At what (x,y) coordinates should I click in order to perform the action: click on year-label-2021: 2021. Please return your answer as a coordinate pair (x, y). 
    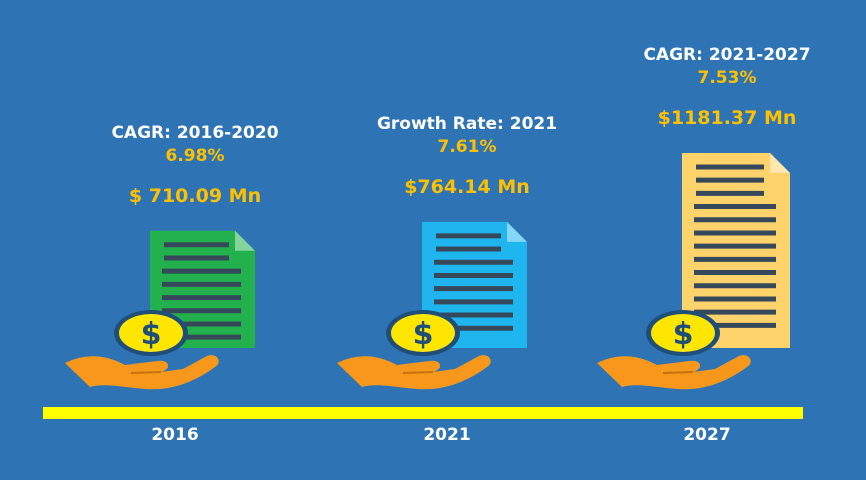
    Looking at the image, I should click on (447, 435).